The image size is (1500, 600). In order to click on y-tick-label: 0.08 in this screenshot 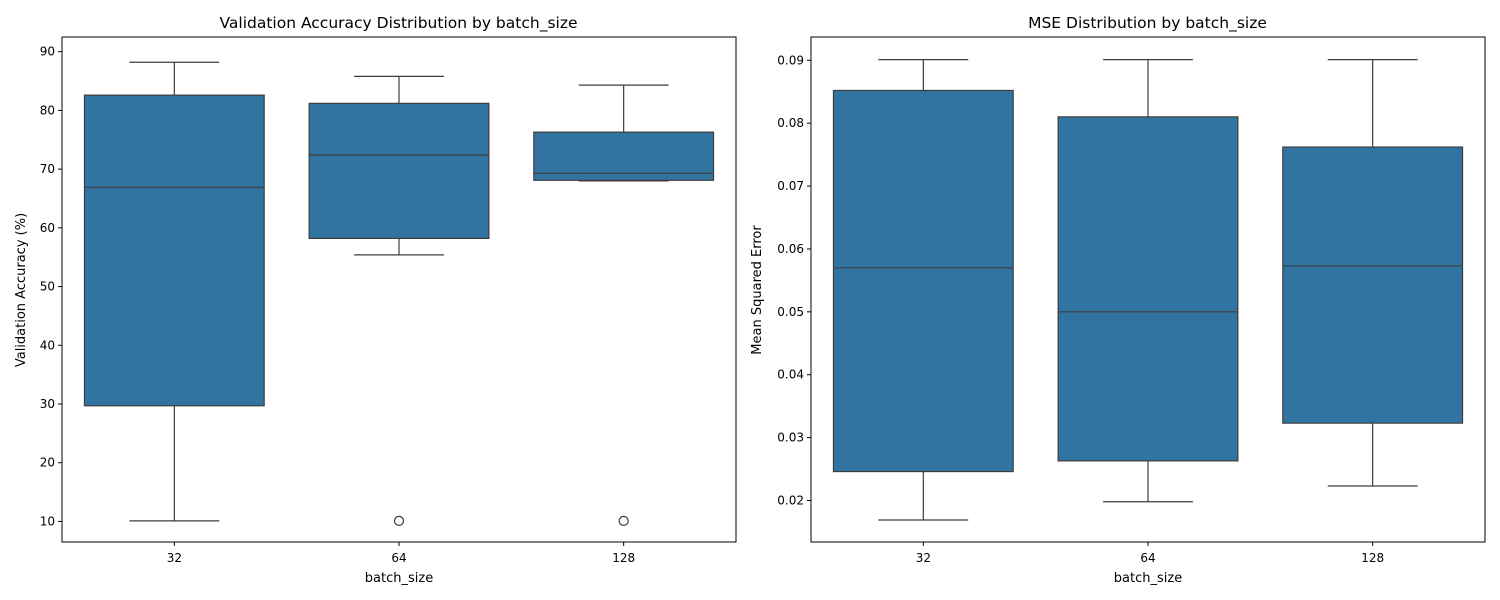, I will do `click(790, 123)`.